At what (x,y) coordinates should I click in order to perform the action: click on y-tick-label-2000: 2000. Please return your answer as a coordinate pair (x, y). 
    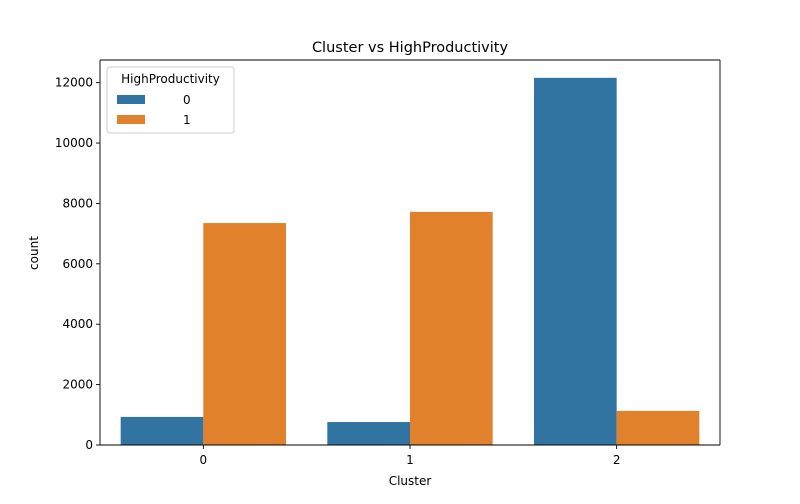
    Looking at the image, I should click on (77, 385).